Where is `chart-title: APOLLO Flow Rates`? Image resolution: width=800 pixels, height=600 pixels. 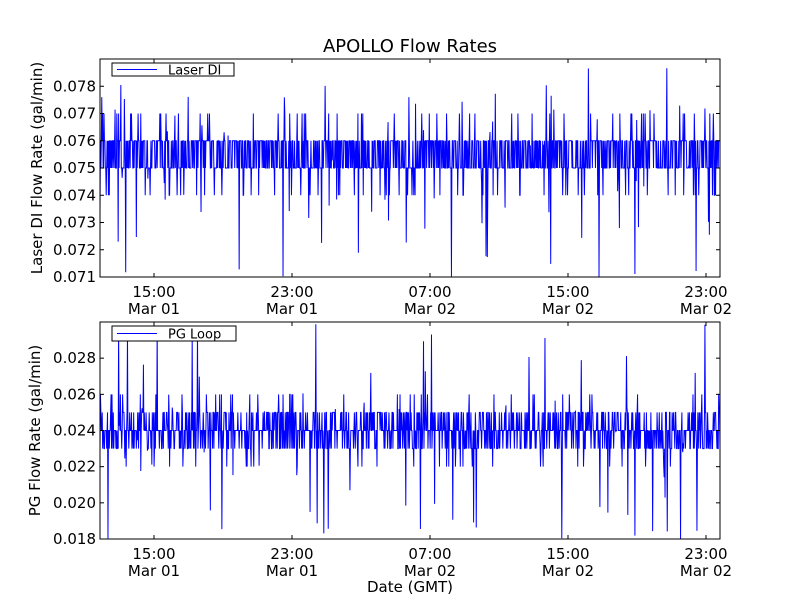 chart-title: APOLLO Flow Rates is located at coordinates (410, 46).